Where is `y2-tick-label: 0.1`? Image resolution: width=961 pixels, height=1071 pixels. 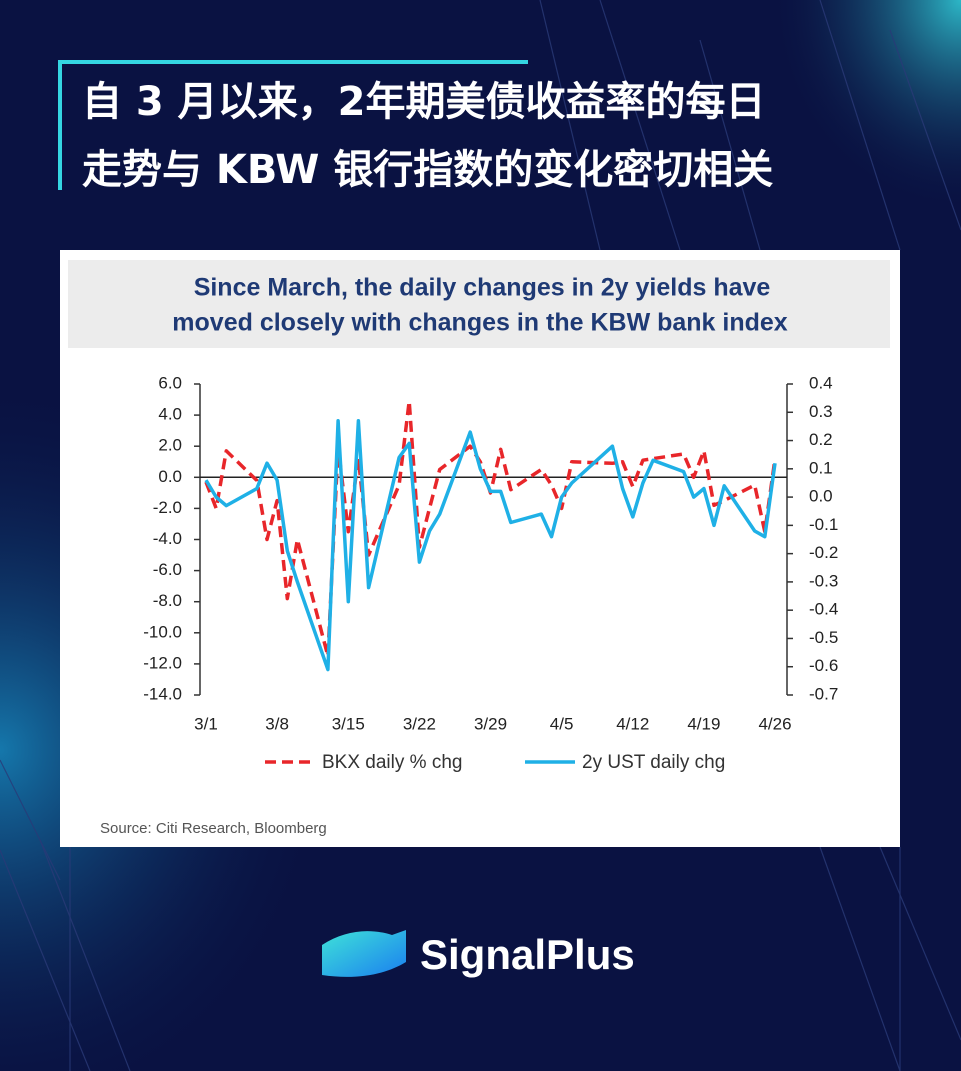 y2-tick-label: 0.1 is located at coordinates (821, 467).